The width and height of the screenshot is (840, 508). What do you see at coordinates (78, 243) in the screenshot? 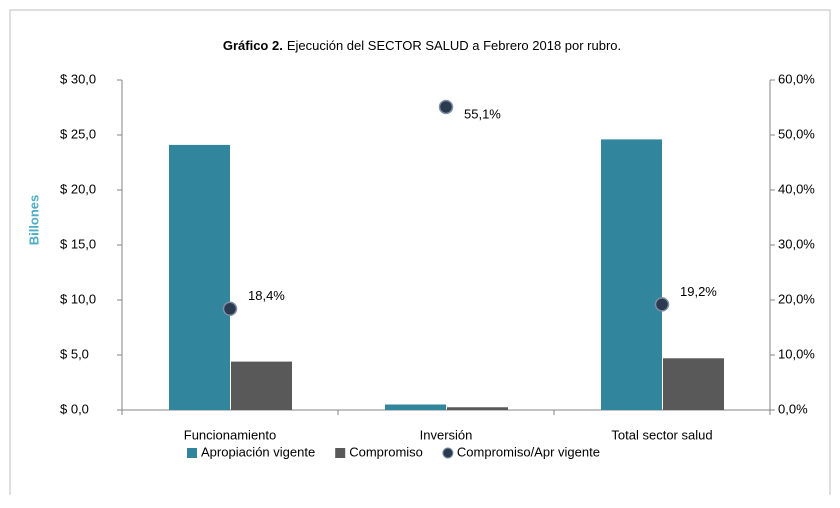
I see `y-tick-label: $ 15,0` at bounding box center [78, 243].